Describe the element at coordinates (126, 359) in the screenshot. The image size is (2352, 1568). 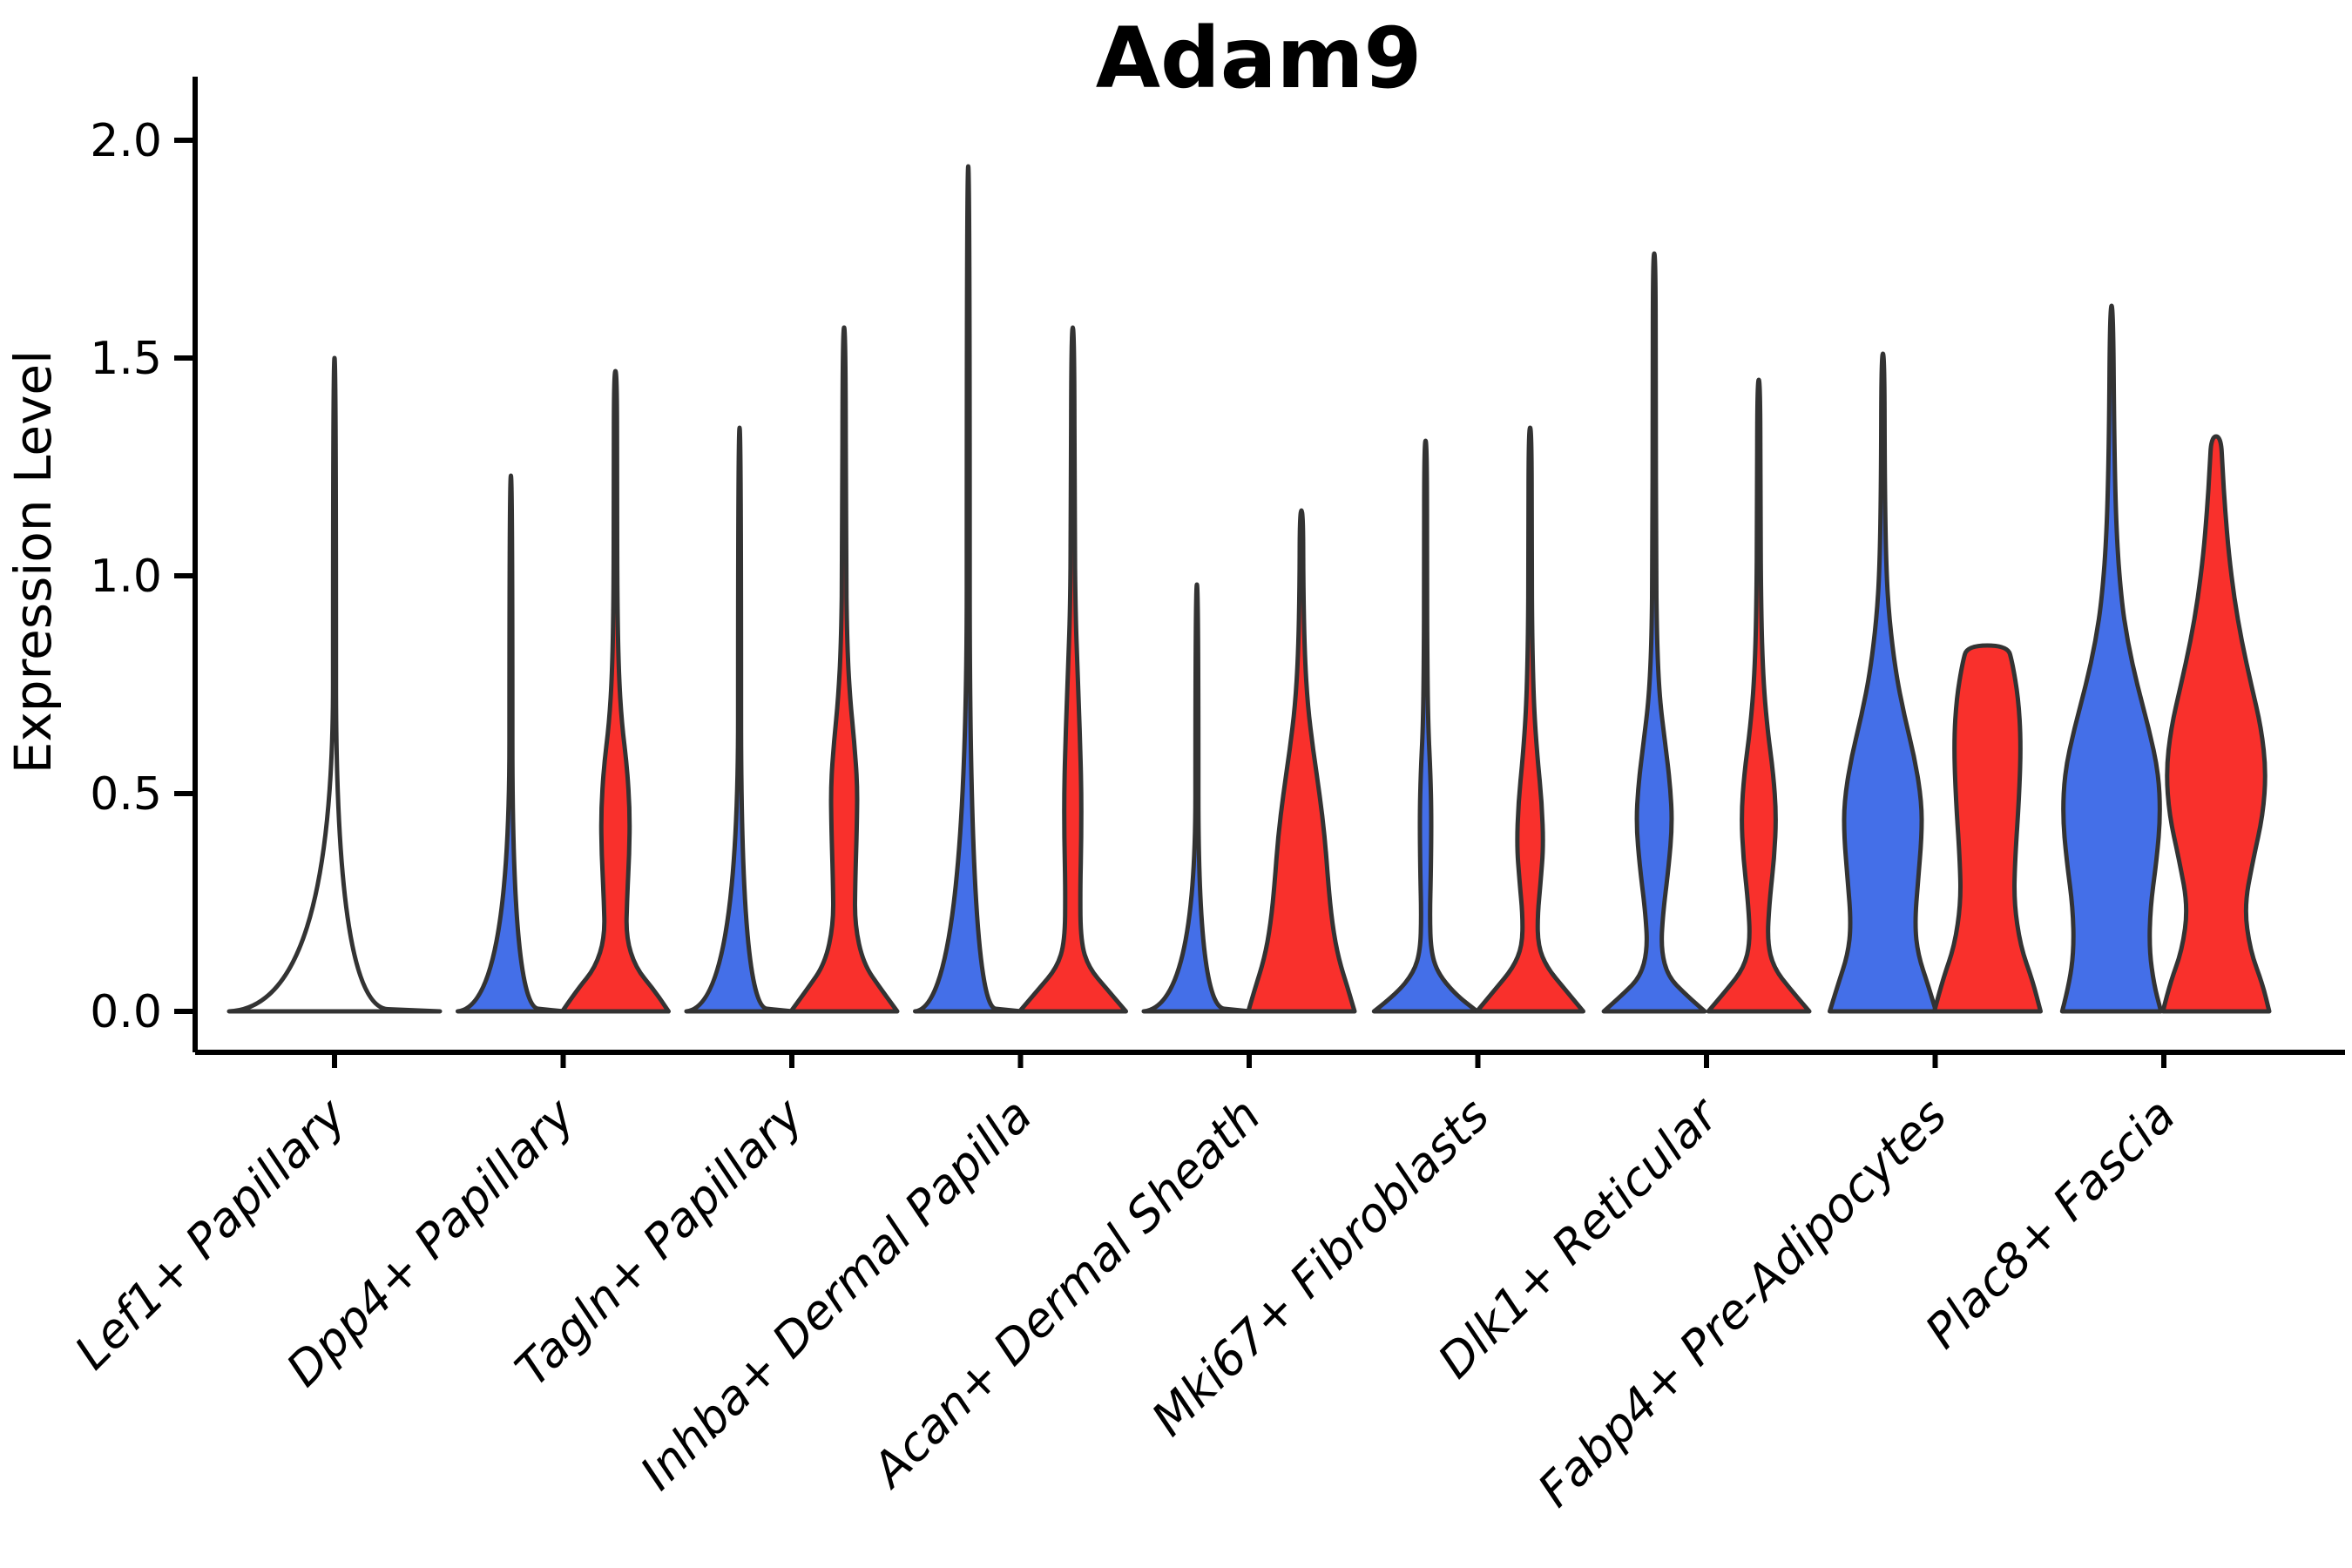
I see `y-tick-label: 1.5` at that location.